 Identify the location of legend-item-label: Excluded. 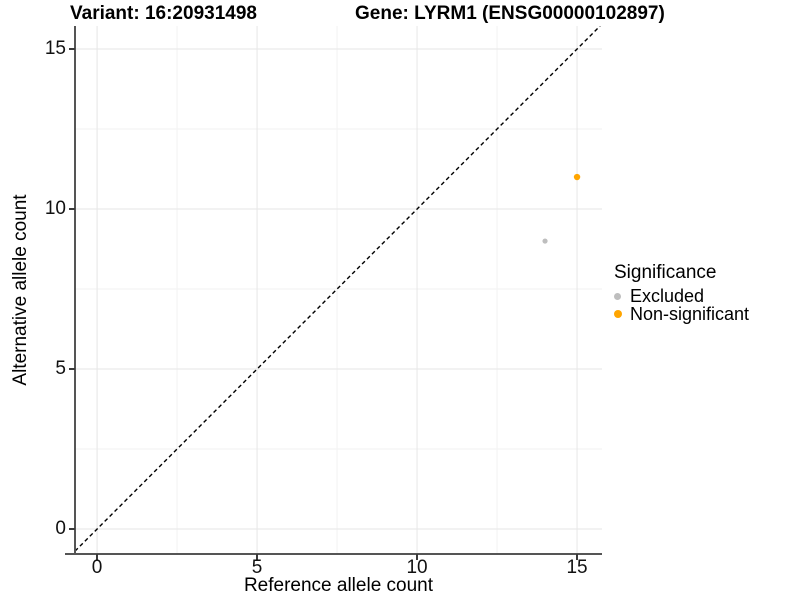
(667, 295).